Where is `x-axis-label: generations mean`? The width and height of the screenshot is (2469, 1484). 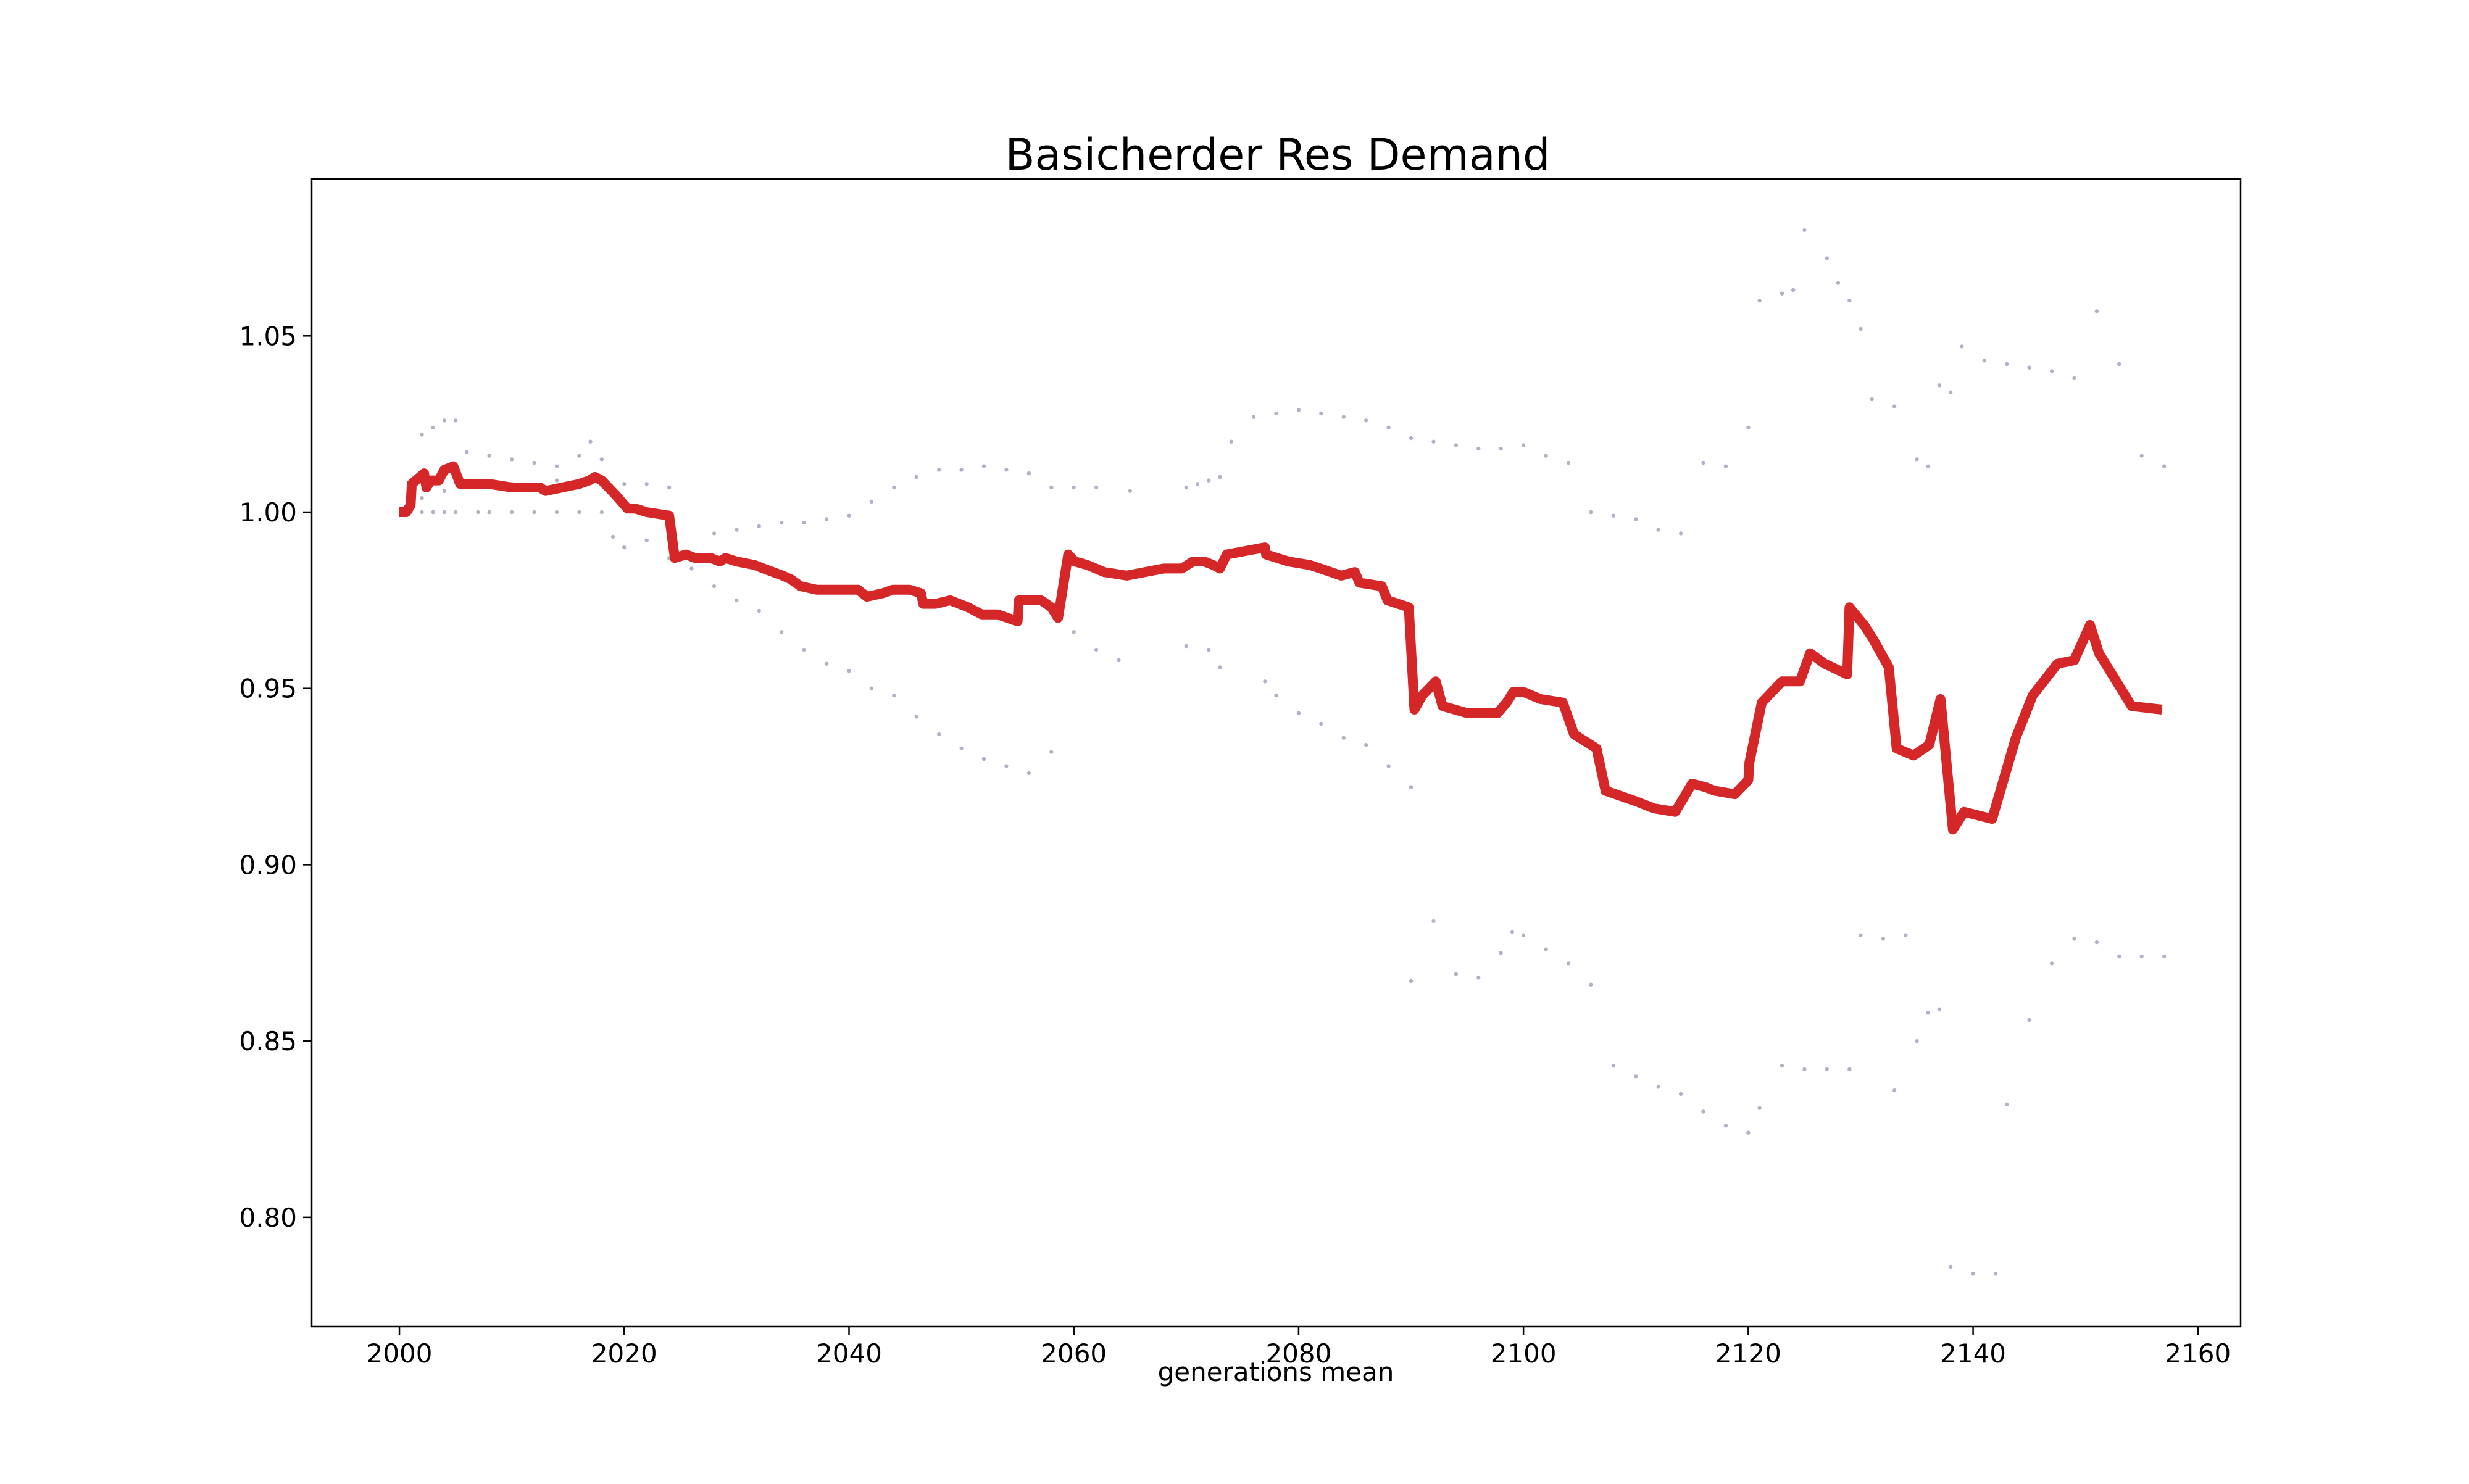 x-axis-label: generations mean is located at coordinates (1276, 1372).